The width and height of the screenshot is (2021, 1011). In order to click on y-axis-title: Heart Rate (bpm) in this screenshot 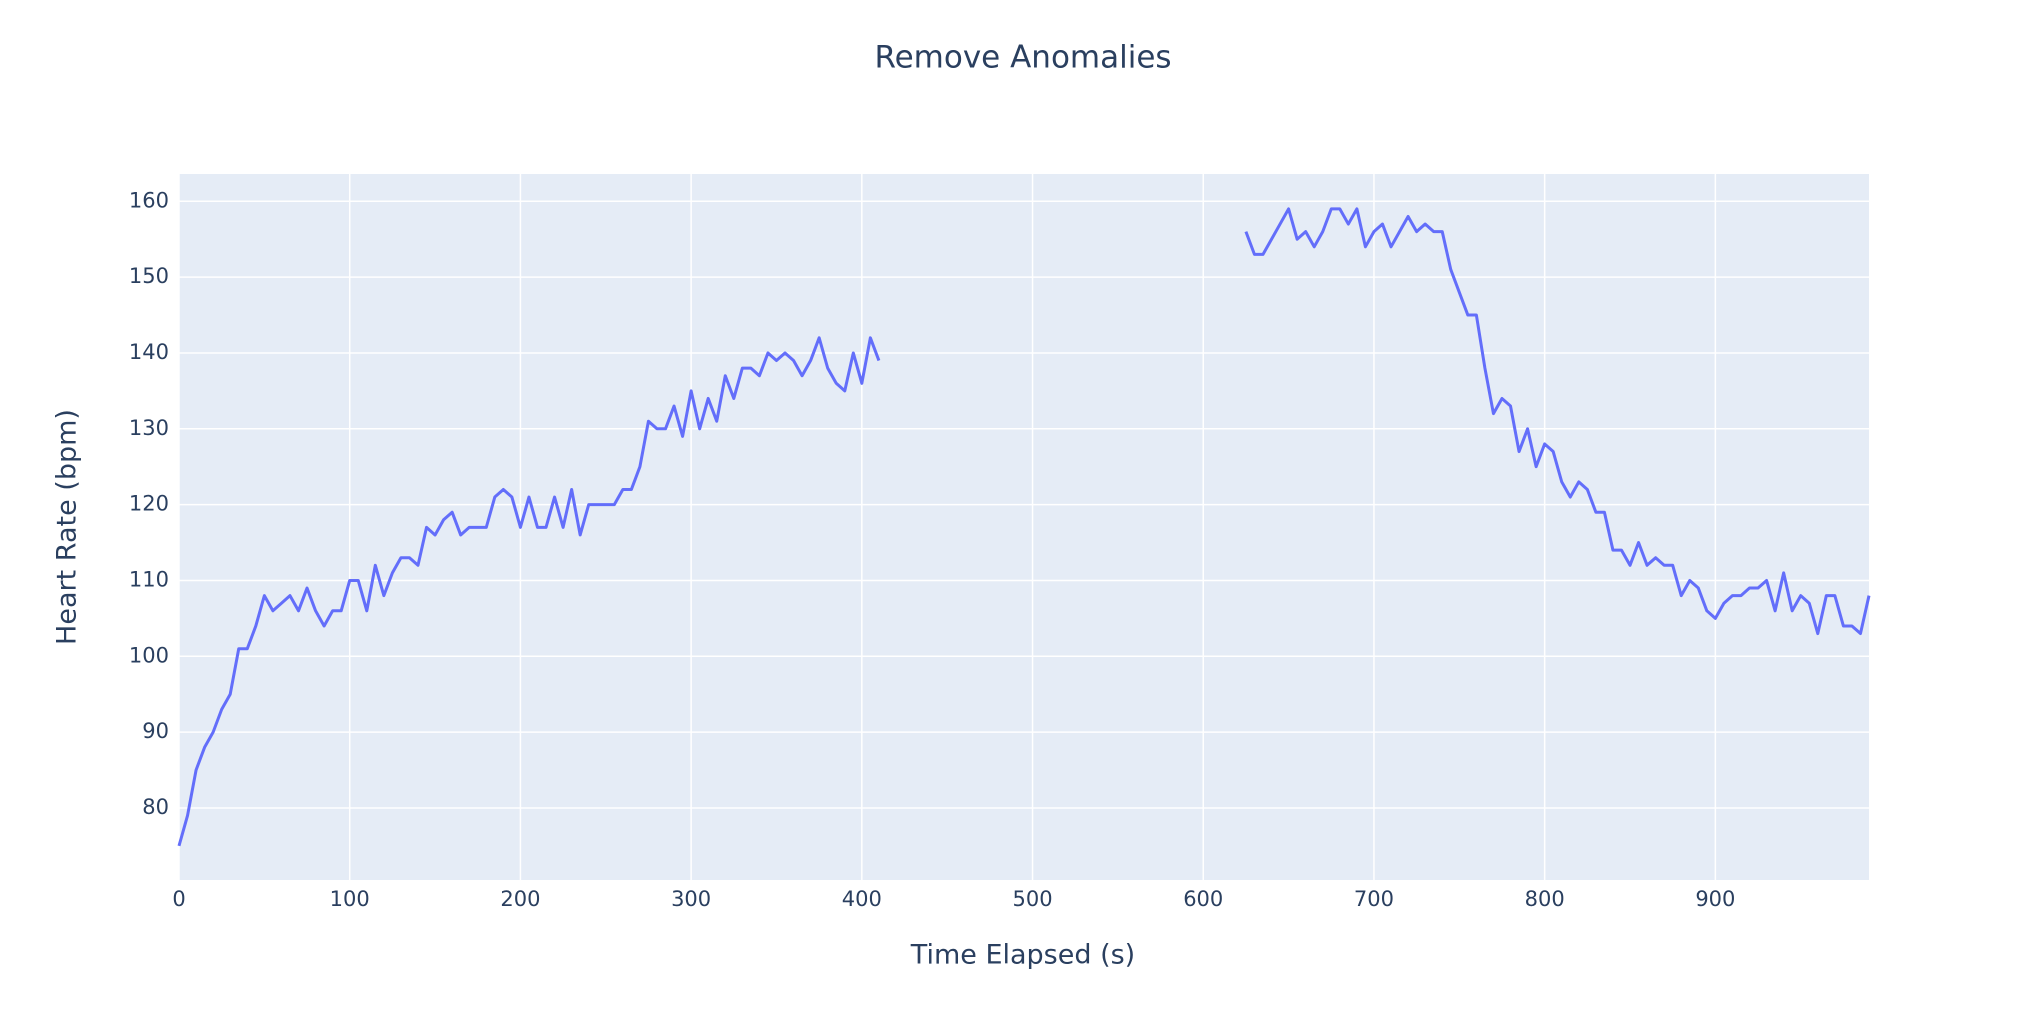, I will do `click(67, 527)`.